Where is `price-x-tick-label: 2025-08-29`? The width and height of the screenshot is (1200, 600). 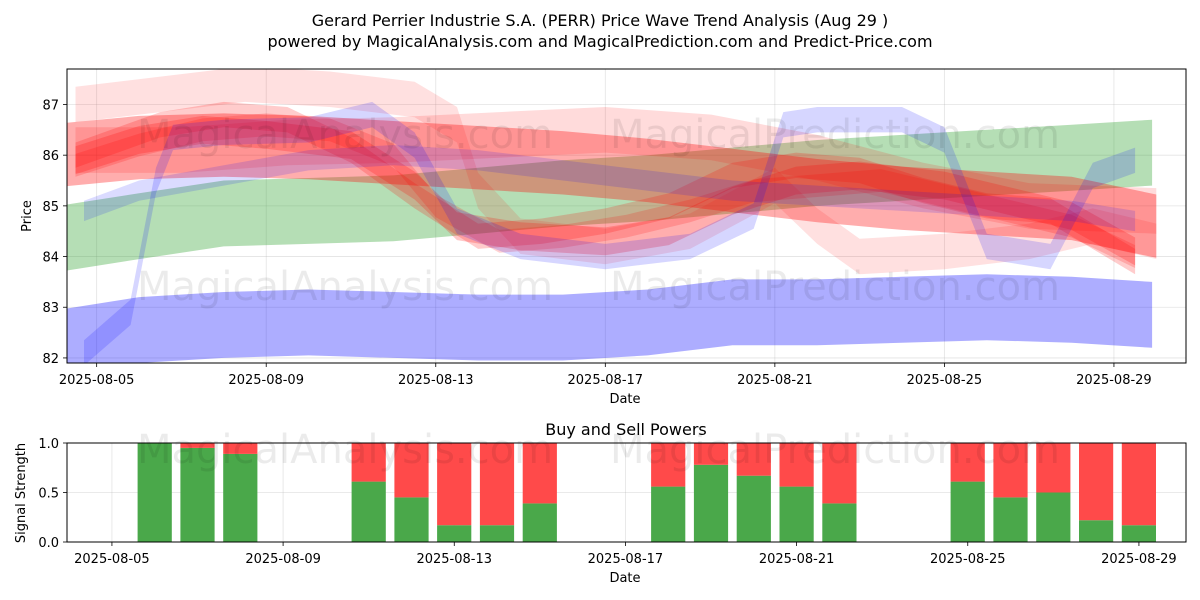
price-x-tick-label: 2025-08-29 is located at coordinates (1114, 380).